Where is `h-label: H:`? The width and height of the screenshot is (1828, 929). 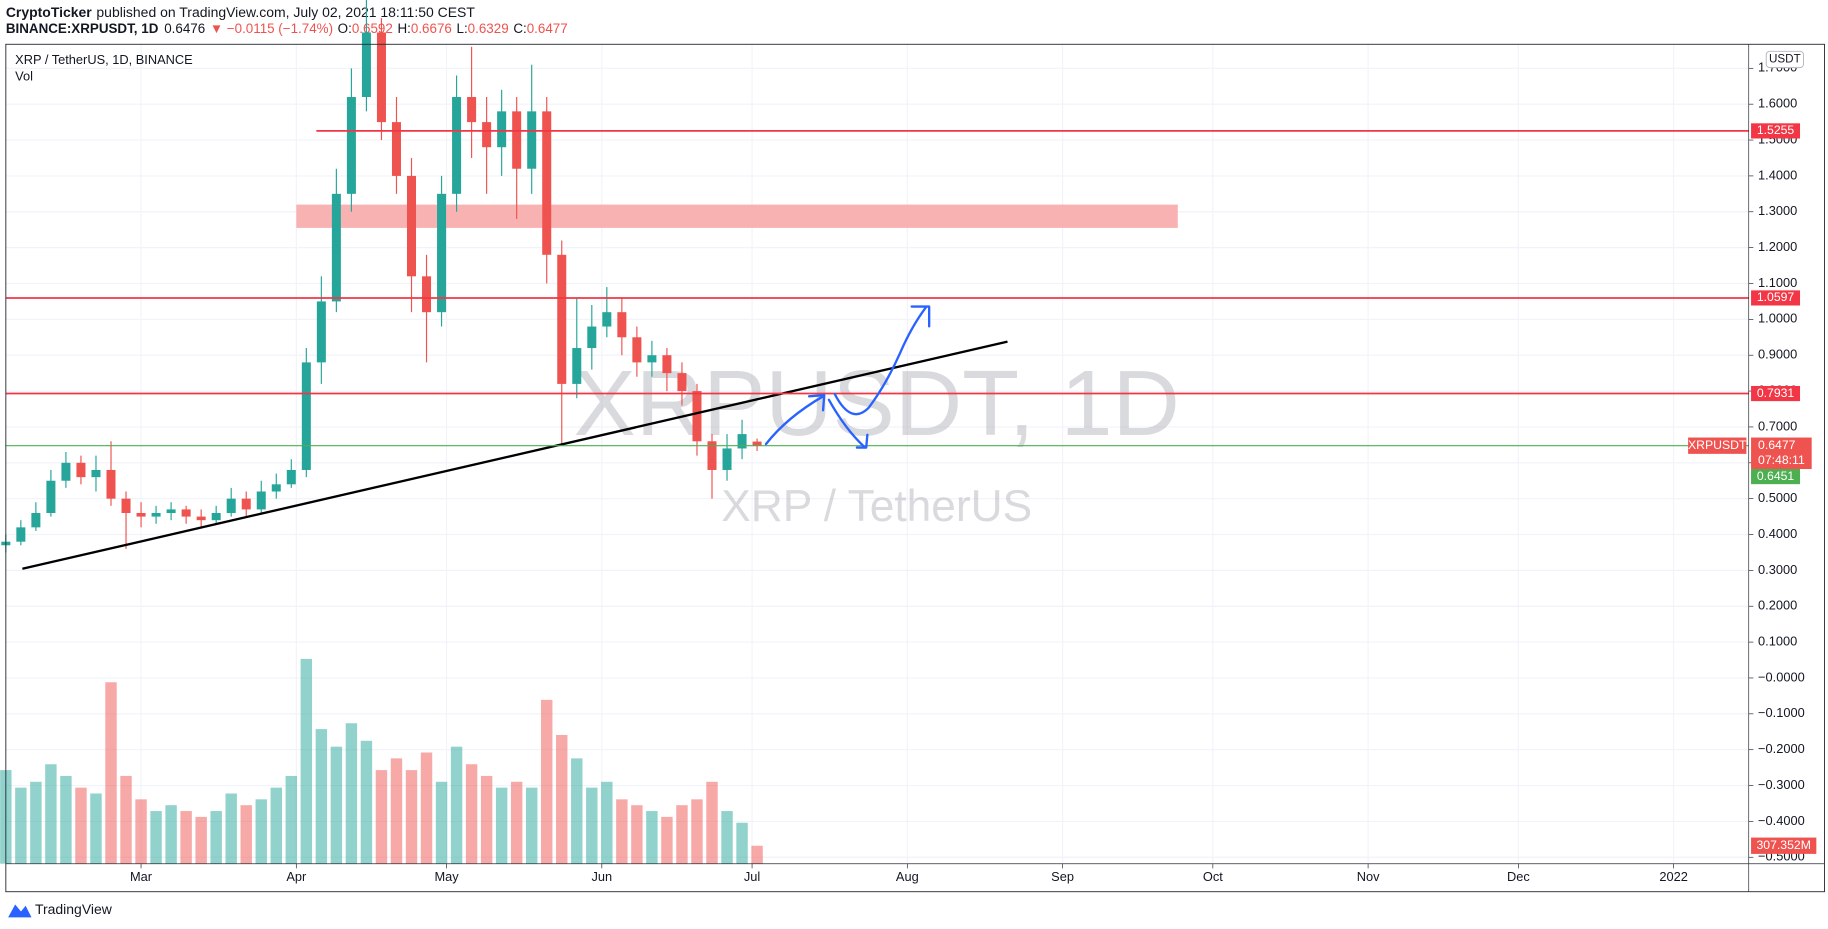 h-label: H: is located at coordinates (403, 28).